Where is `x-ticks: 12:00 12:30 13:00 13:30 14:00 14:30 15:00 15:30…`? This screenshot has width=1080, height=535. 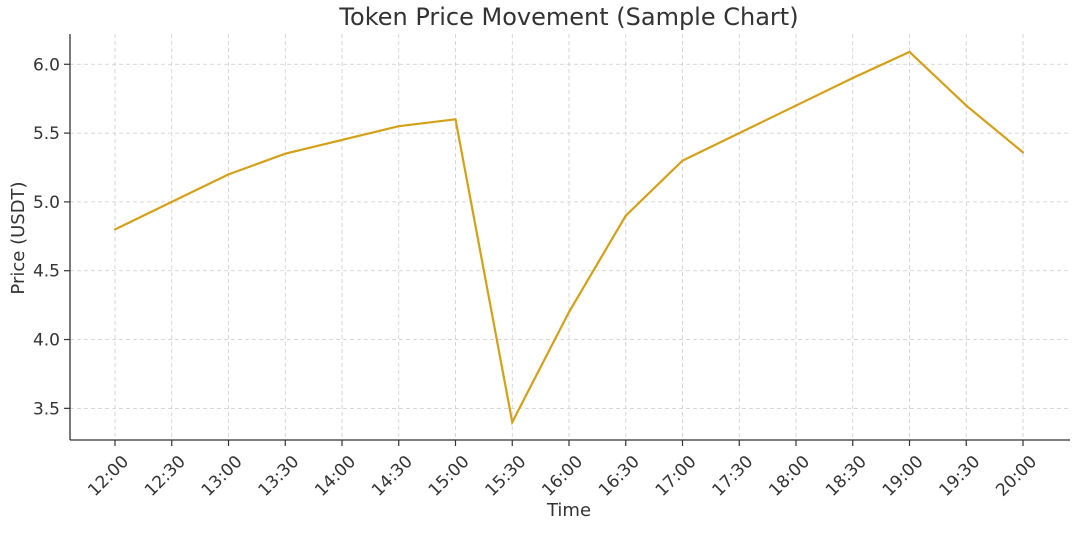
x-ticks: 12:00 12:30 13:00 13:30 14:00 14:30 15:00 15:30… is located at coordinates (562, 470).